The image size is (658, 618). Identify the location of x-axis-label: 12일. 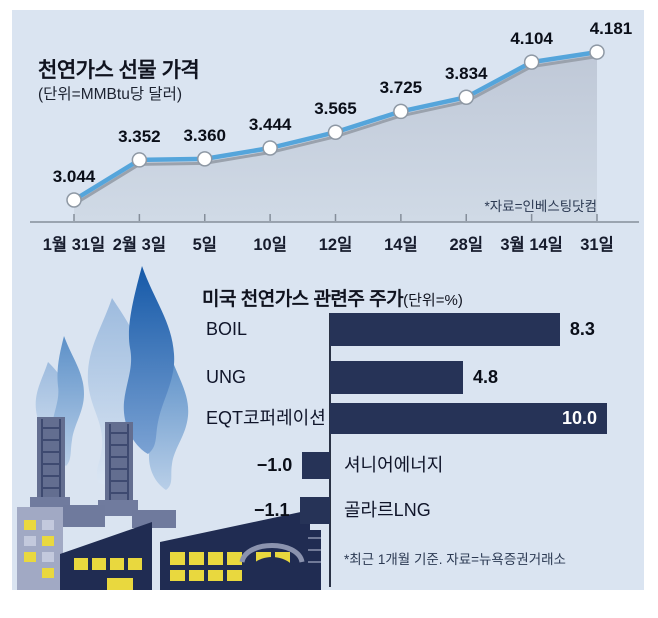
(335, 245).